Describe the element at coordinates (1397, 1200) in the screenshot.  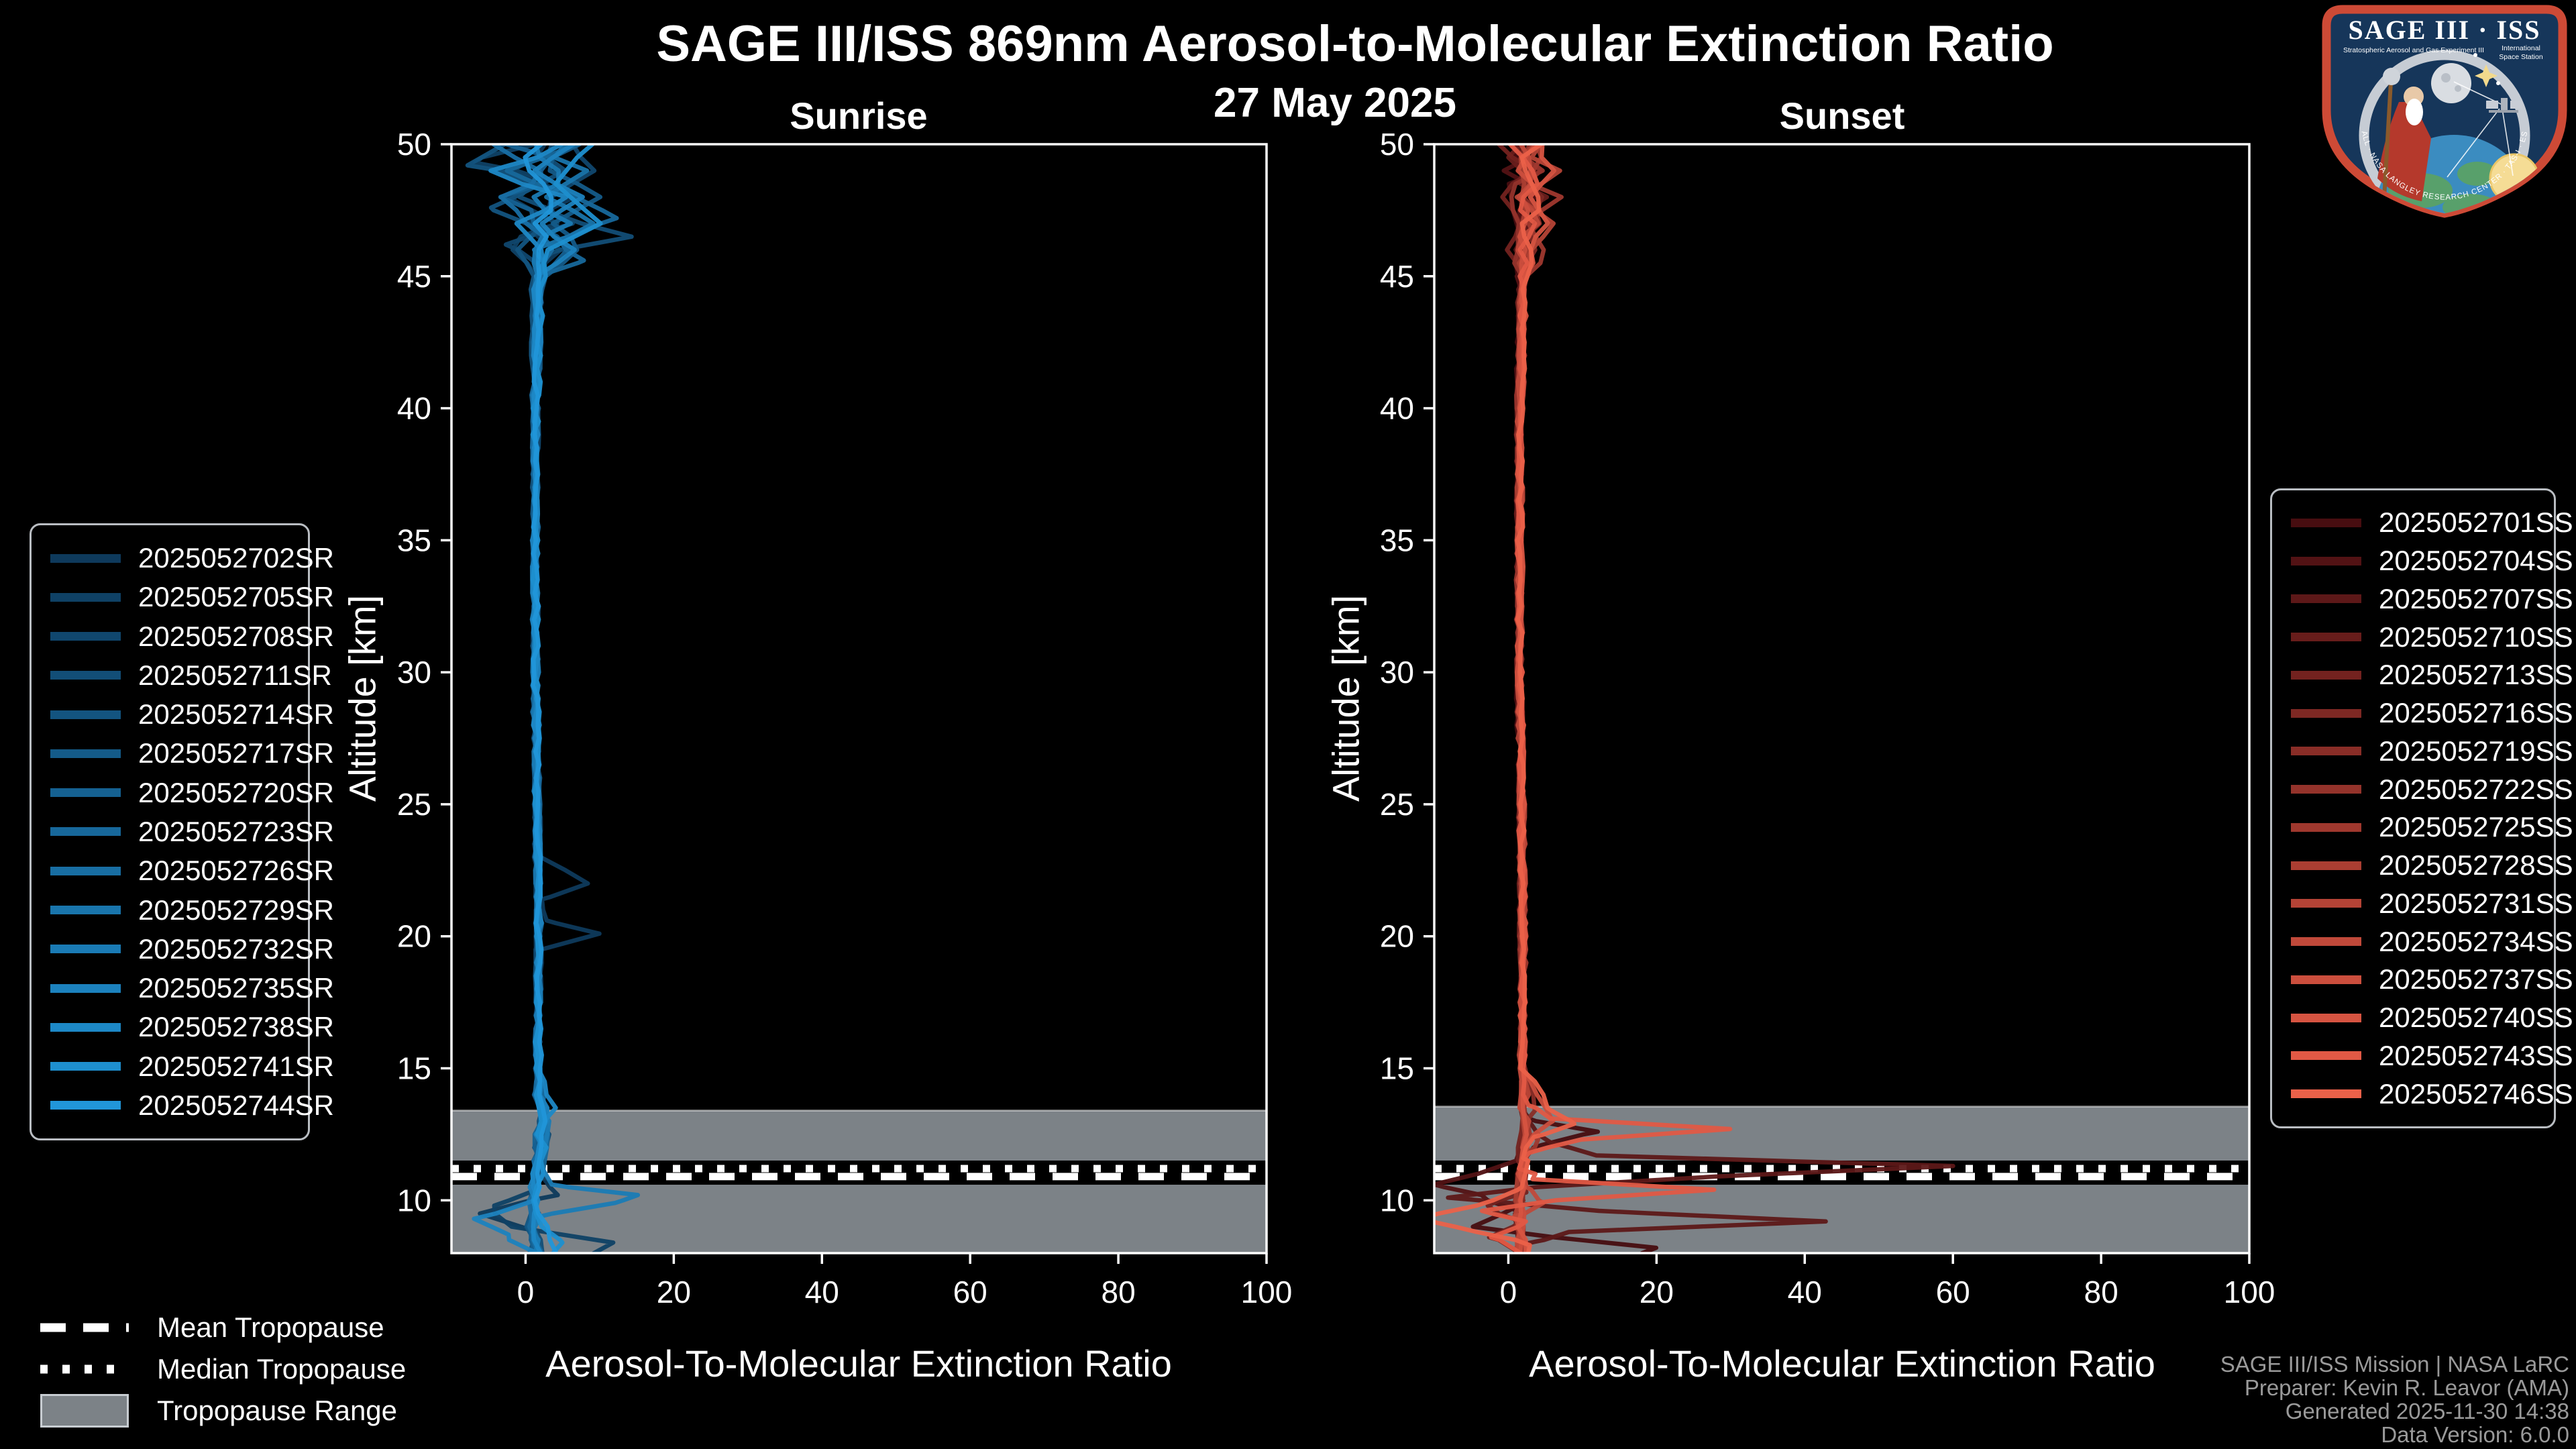
I see `y-tick-label: 10` at that location.